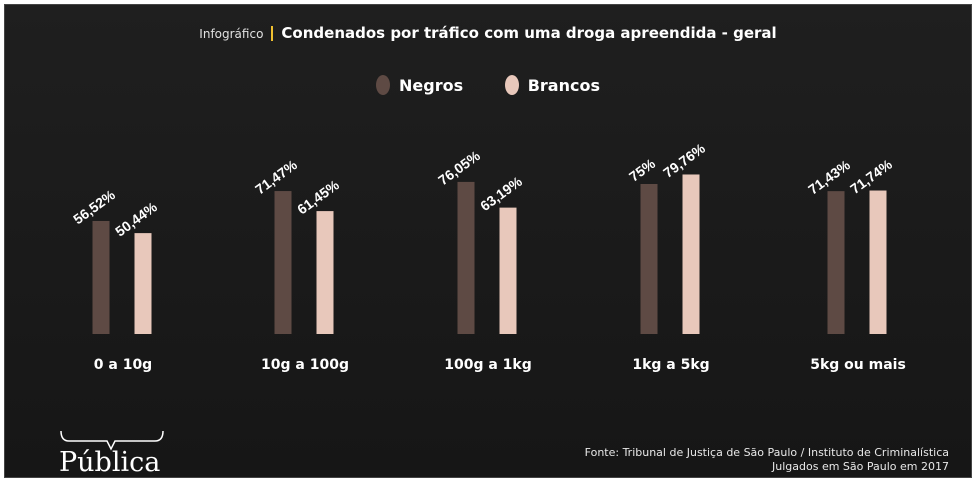  I want to click on source-line-2: Julgados em São Paulo em 2017, so click(860, 466).